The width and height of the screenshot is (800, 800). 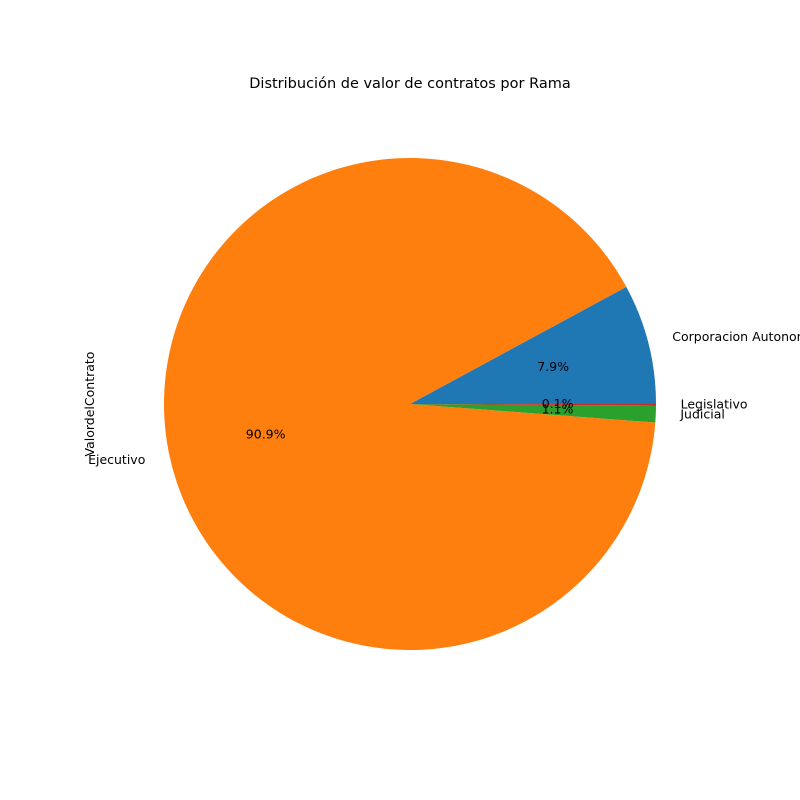 What do you see at coordinates (89, 404) in the screenshot?
I see `y-axis-label: ValordelContrato` at bounding box center [89, 404].